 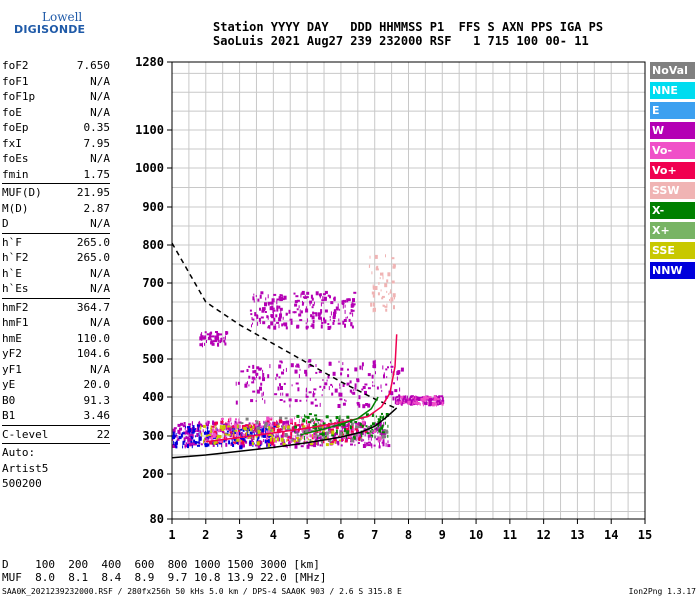 I want to click on y-tick-label: 500, so click(x=153, y=359).